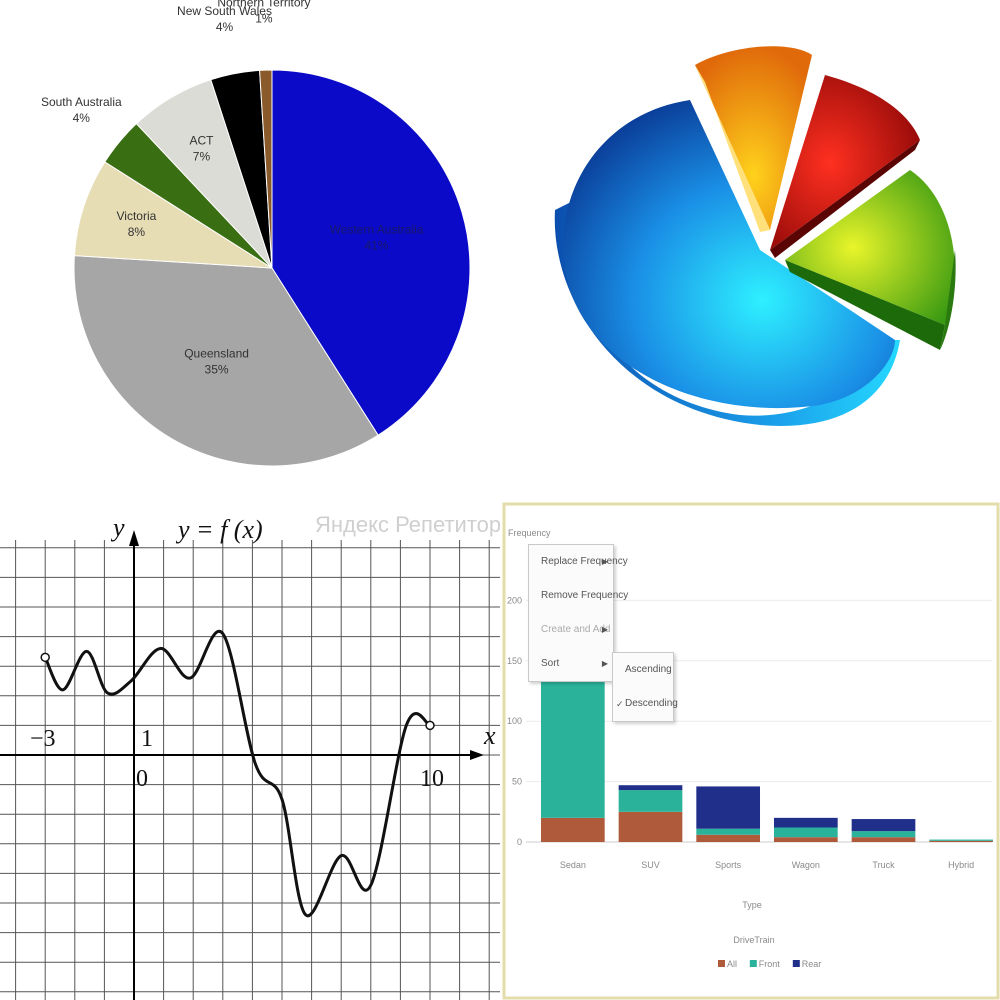 This screenshot has width=1000, height=1000. What do you see at coordinates (137, 232) in the screenshot?
I see `pie-percent-victoria: 8%` at bounding box center [137, 232].